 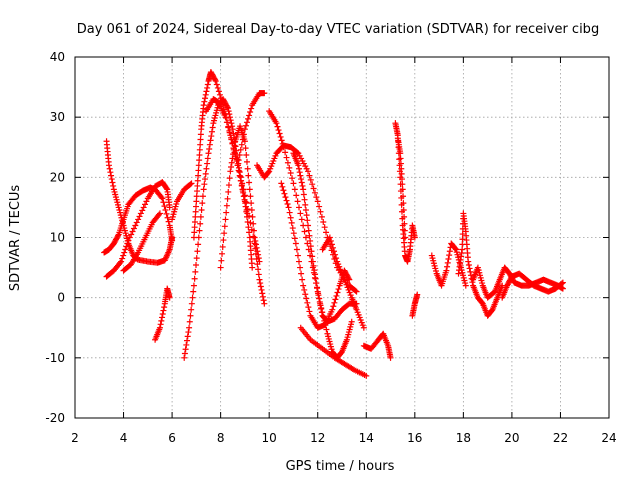 I want to click on x-tick-label: 16, so click(x=414, y=438).